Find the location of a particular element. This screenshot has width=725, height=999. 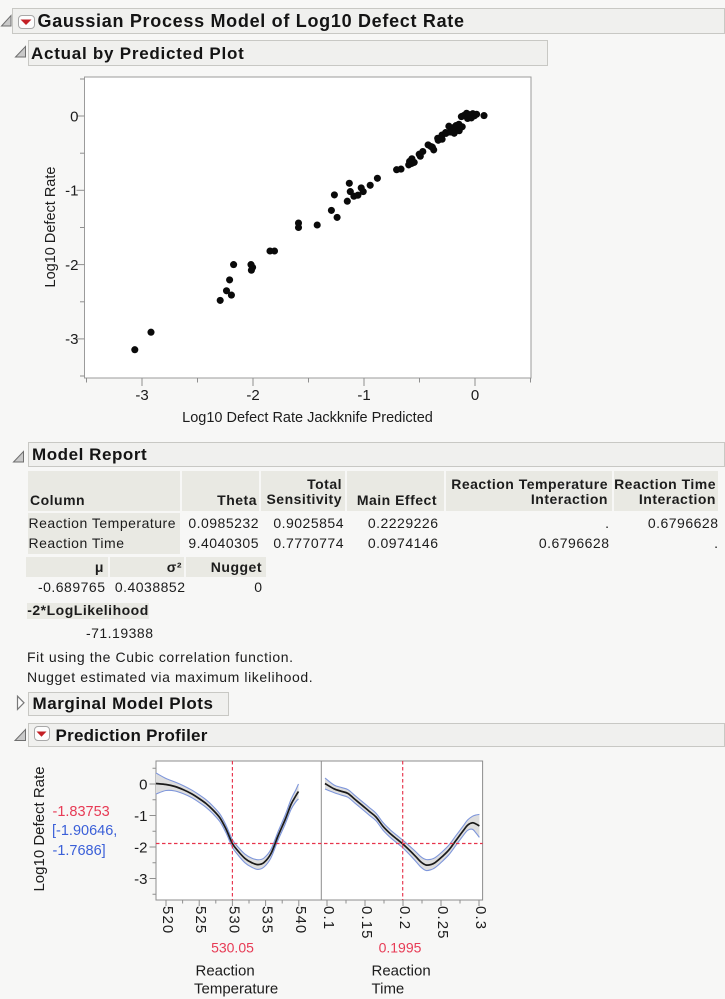

svg-text: 530 is located at coordinates (233, 920).